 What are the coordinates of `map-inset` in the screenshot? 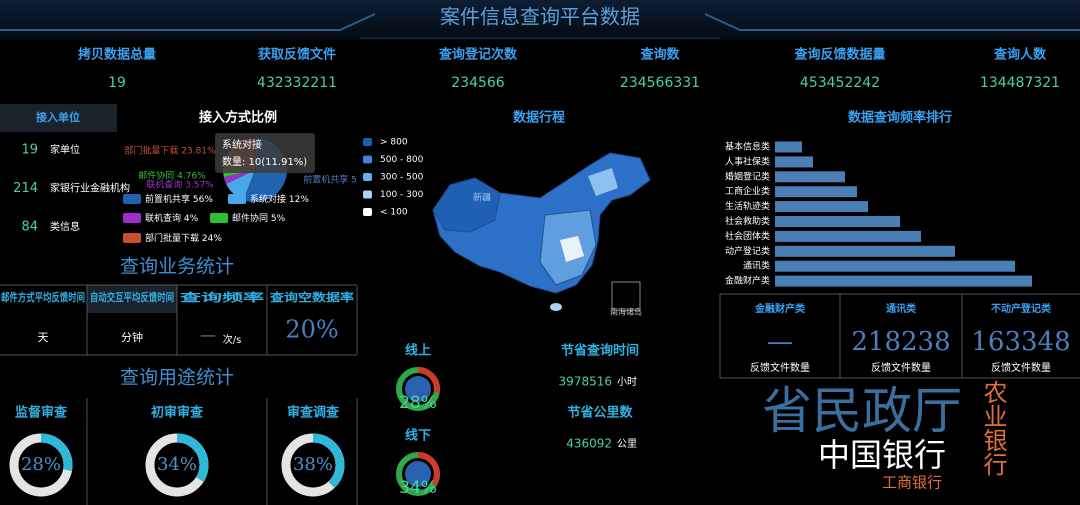 It's located at (626, 296).